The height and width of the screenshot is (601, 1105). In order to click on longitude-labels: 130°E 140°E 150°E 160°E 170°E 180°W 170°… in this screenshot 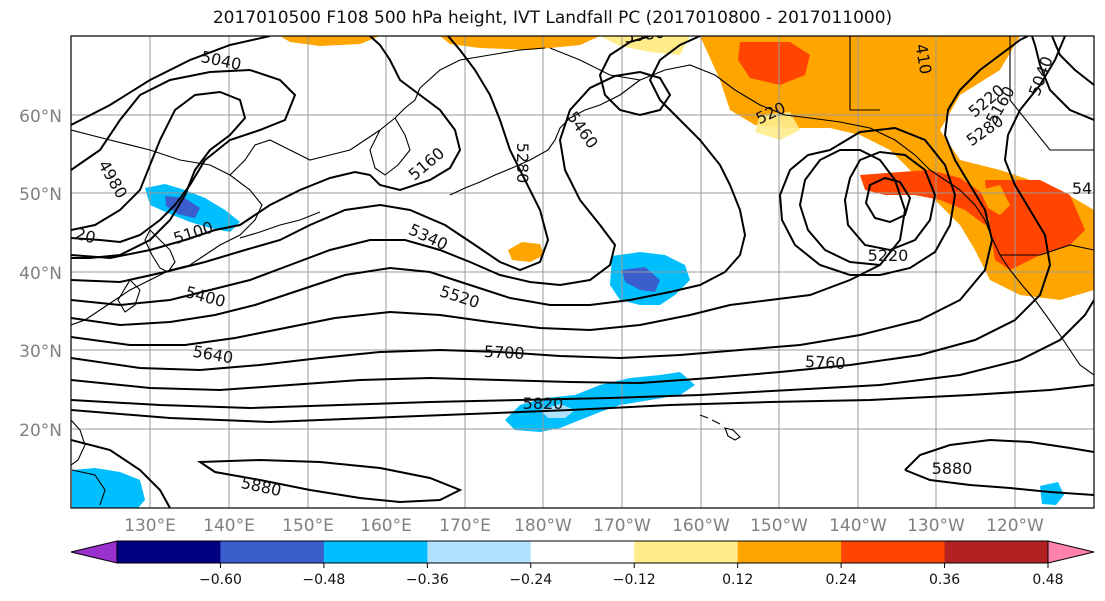, I will do `click(584, 526)`.